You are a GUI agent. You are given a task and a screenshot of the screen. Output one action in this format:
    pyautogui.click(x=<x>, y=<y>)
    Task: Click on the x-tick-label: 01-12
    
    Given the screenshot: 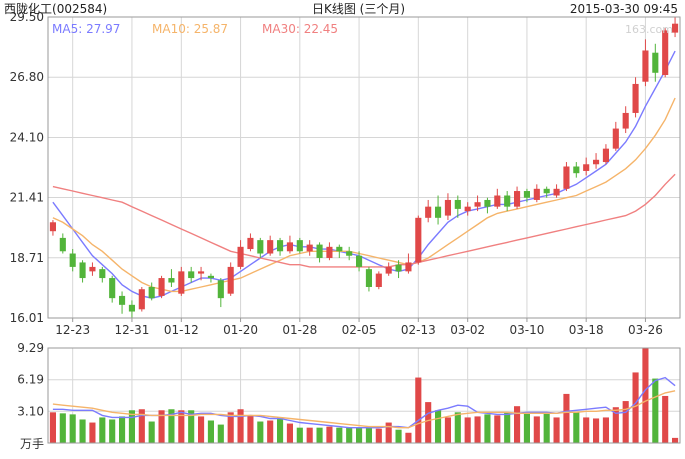 What is the action you would take?
    pyautogui.click(x=181, y=330)
    